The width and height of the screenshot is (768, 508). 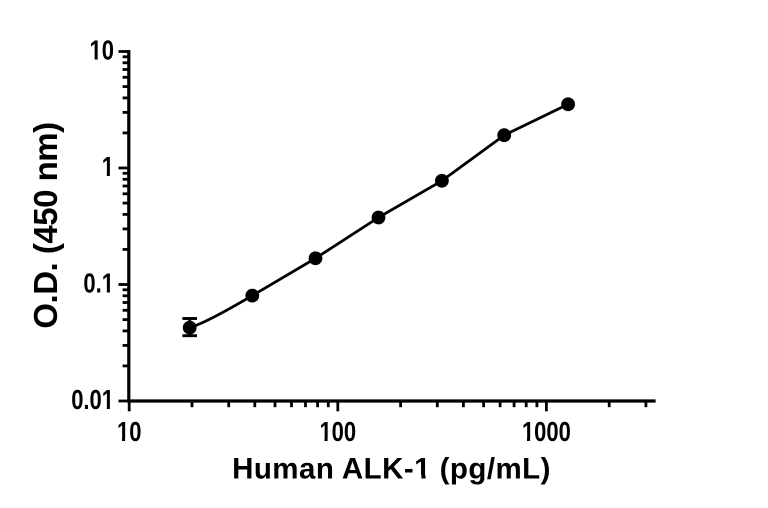 I want to click on svg-text: 0.01, so click(x=92, y=400).